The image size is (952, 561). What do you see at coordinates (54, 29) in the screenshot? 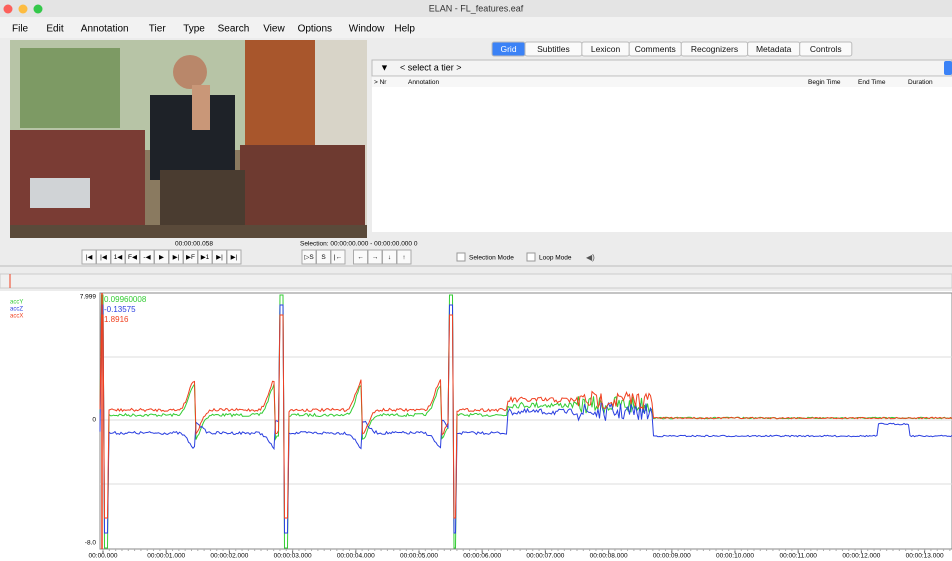
I see `menu-item: Edit` at bounding box center [54, 29].